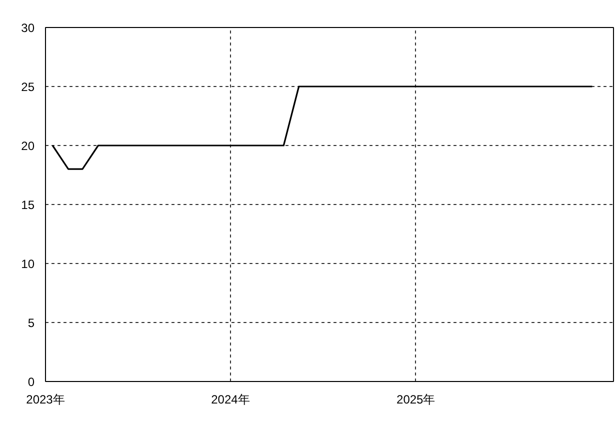 This screenshot has height=424, width=615. Describe the element at coordinates (28, 87) in the screenshot. I see `y-tick-label: 25` at that location.